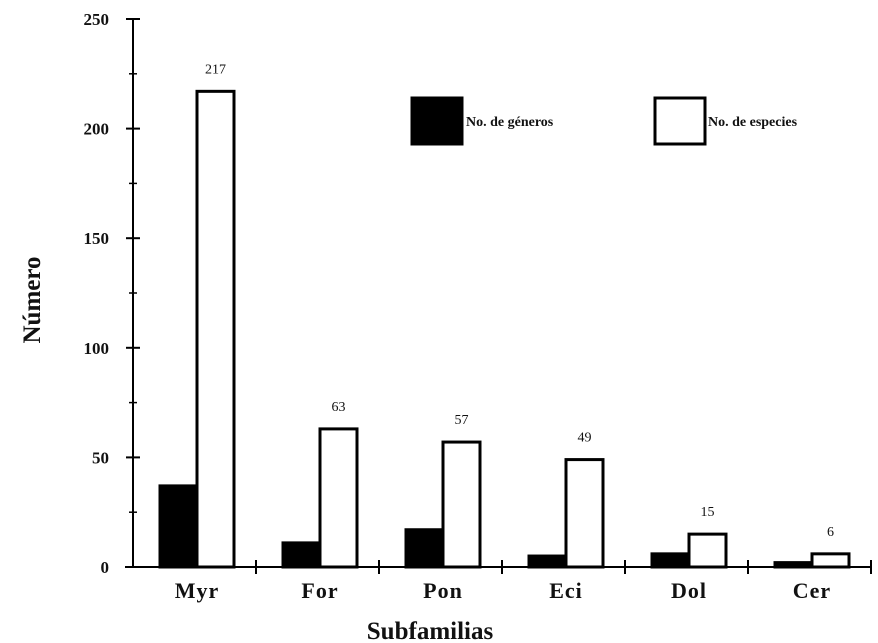 This screenshot has width=878, height=643. I want to click on x-category-label: Pon, so click(443, 590).